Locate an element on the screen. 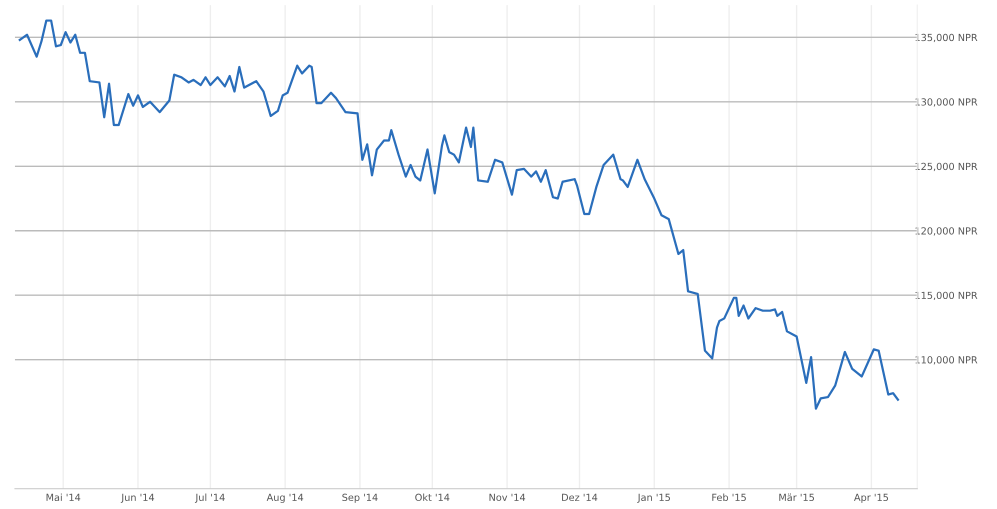  x-tick-label: Jul '14 is located at coordinates (209, 498).